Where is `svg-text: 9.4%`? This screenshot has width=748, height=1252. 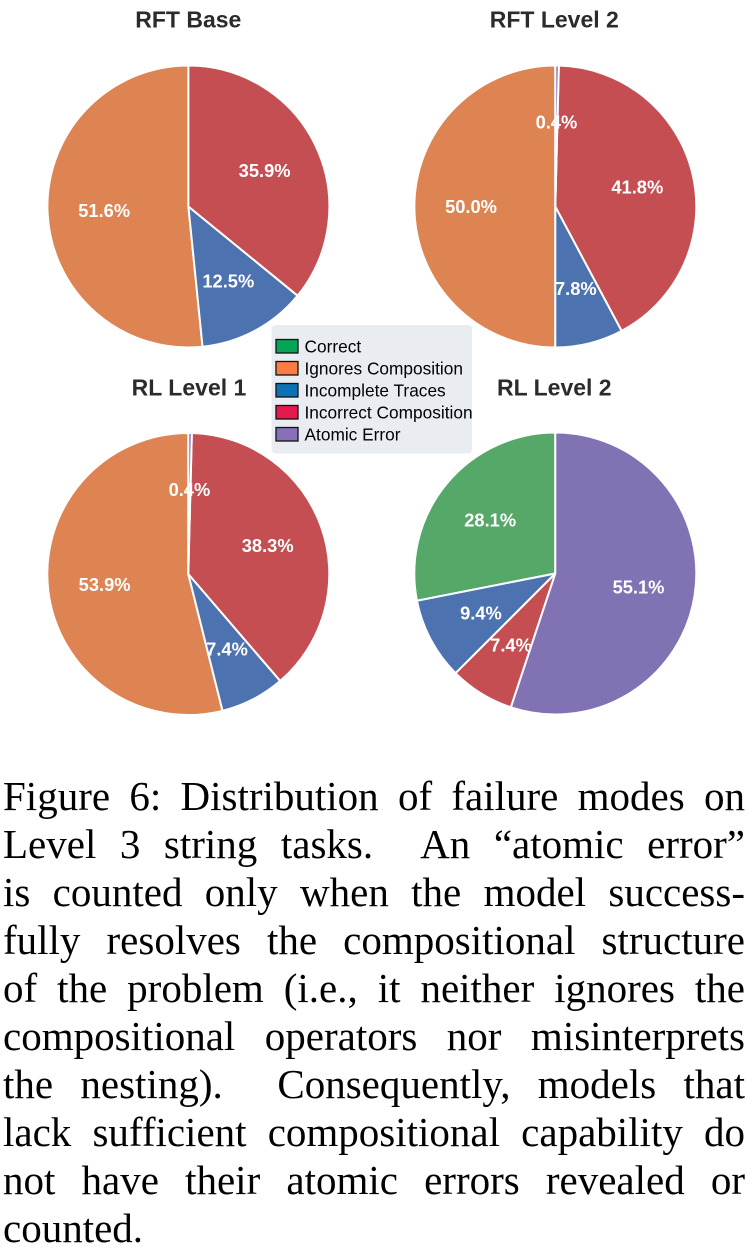 svg-text: 9.4% is located at coordinates (481, 613).